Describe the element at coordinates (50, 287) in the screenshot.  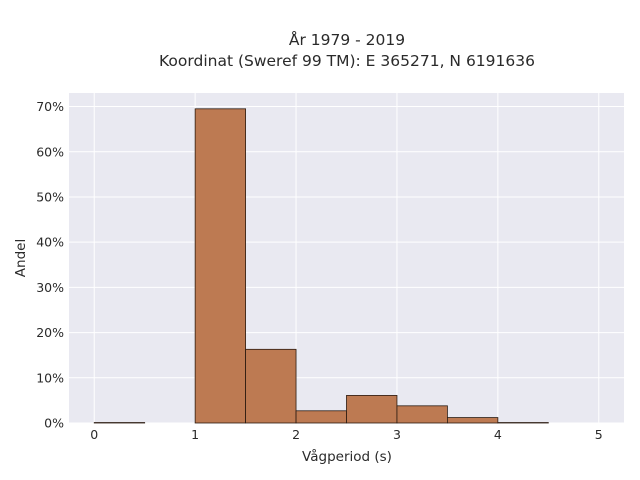
I see `y-tick-label: 30%` at that location.